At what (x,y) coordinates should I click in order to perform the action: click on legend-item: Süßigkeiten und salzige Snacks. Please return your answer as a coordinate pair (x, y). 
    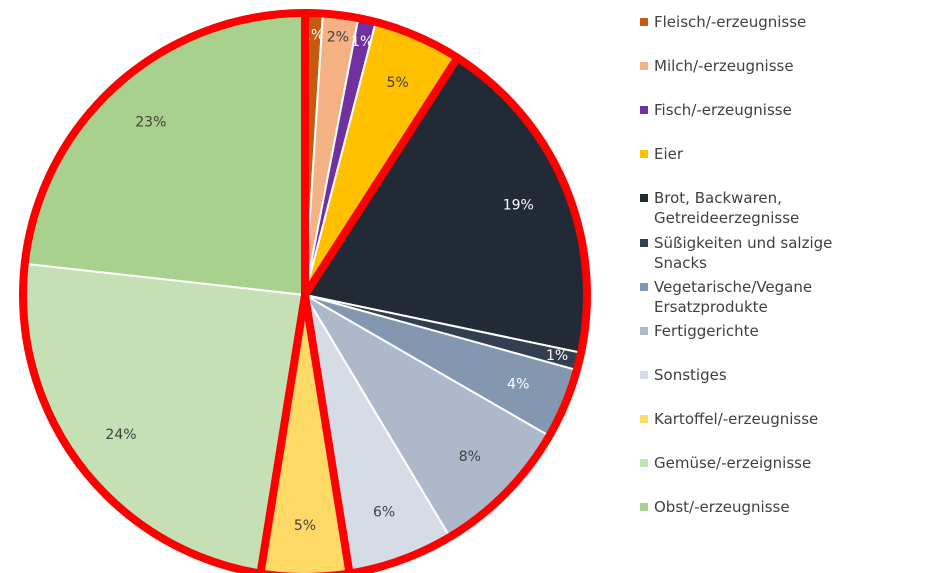
    Looking at the image, I should click on (764, 253).